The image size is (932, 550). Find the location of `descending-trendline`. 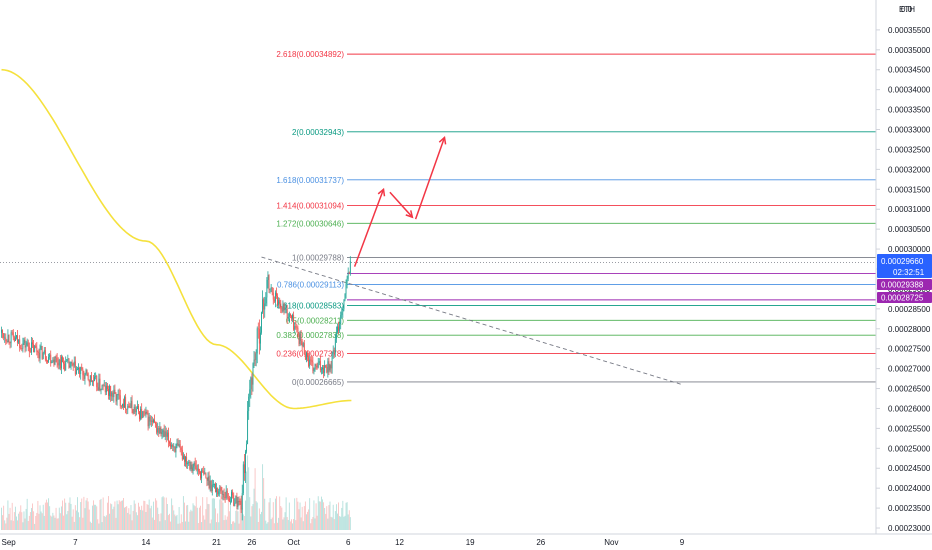

descending-trendline is located at coordinates (472, 320).